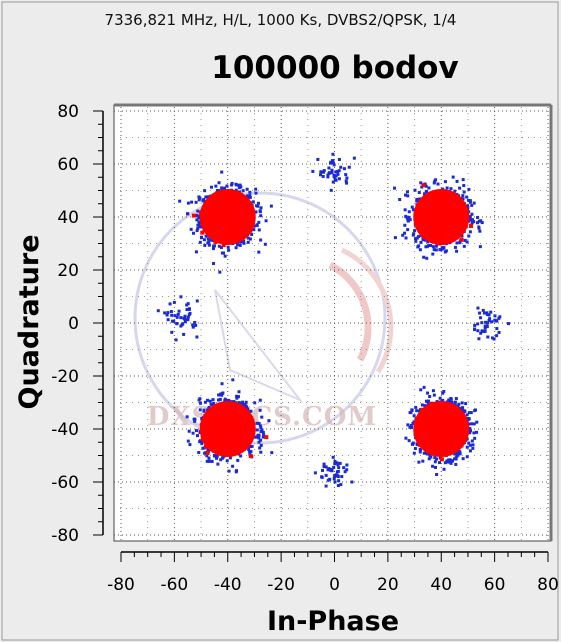  I want to click on y-tick-label: -20, so click(65, 377).